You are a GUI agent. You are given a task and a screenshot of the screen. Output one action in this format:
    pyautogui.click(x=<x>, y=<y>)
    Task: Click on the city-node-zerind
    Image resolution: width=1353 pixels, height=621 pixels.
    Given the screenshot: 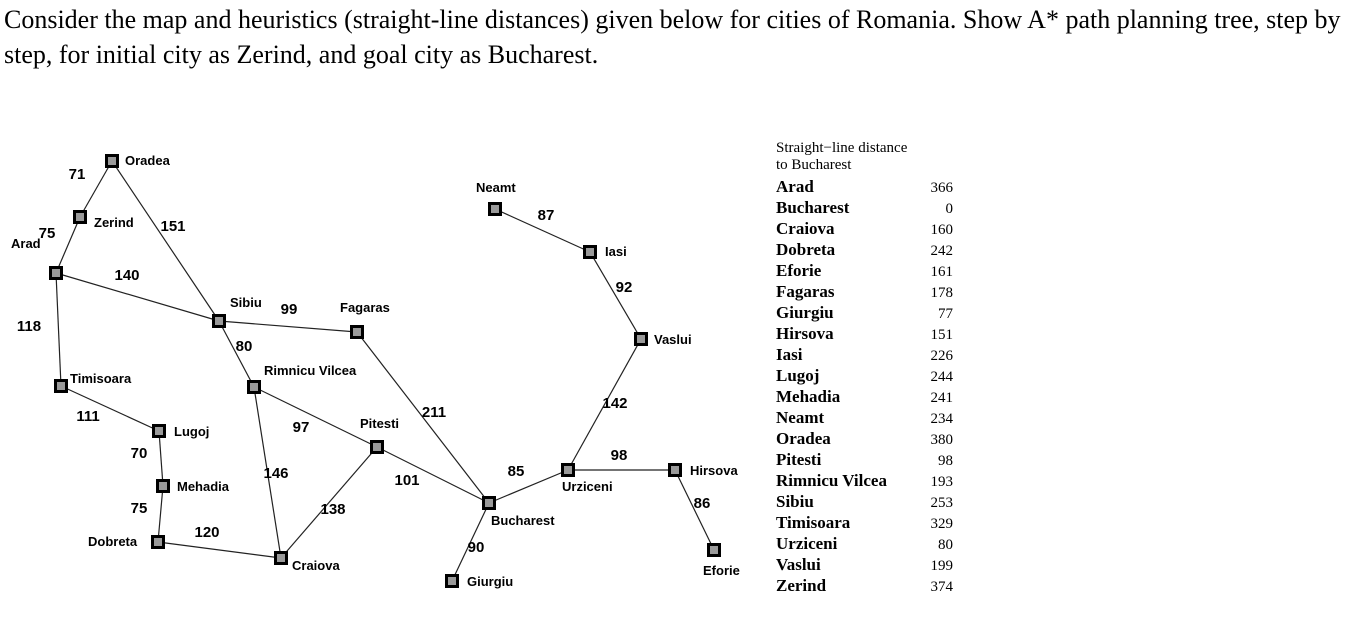 What is the action you would take?
    pyautogui.click(x=80, y=217)
    